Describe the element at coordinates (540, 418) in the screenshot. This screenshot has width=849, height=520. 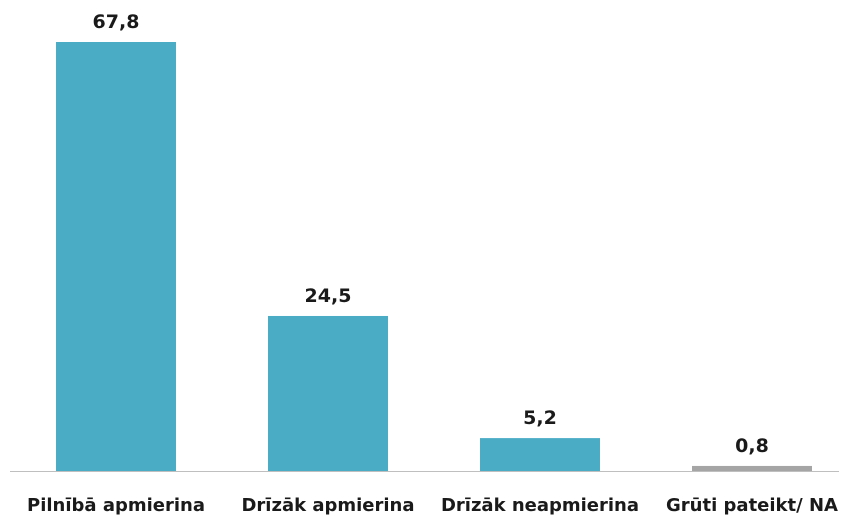
I see `data-label-3: 5,2` at that location.